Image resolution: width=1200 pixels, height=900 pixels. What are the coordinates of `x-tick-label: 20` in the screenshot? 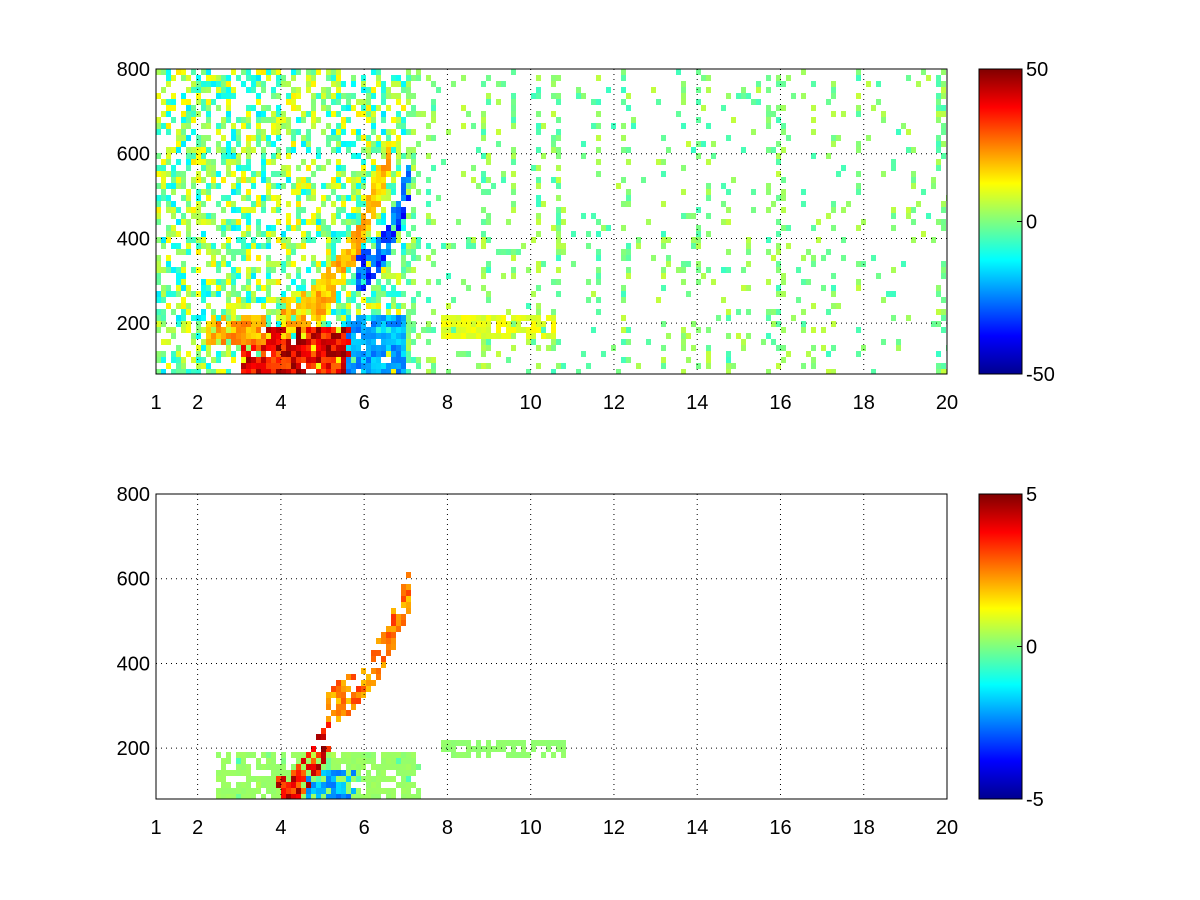 It's located at (947, 828).